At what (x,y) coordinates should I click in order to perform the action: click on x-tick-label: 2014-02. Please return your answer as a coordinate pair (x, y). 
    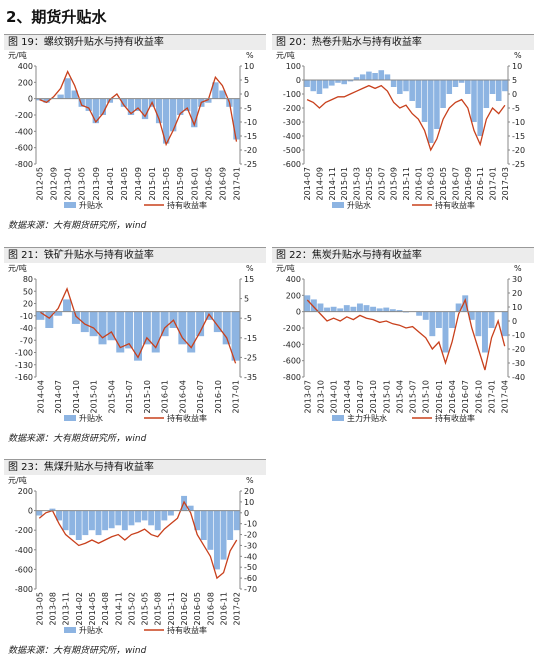
    Looking at the image, I should click on (79, 608).